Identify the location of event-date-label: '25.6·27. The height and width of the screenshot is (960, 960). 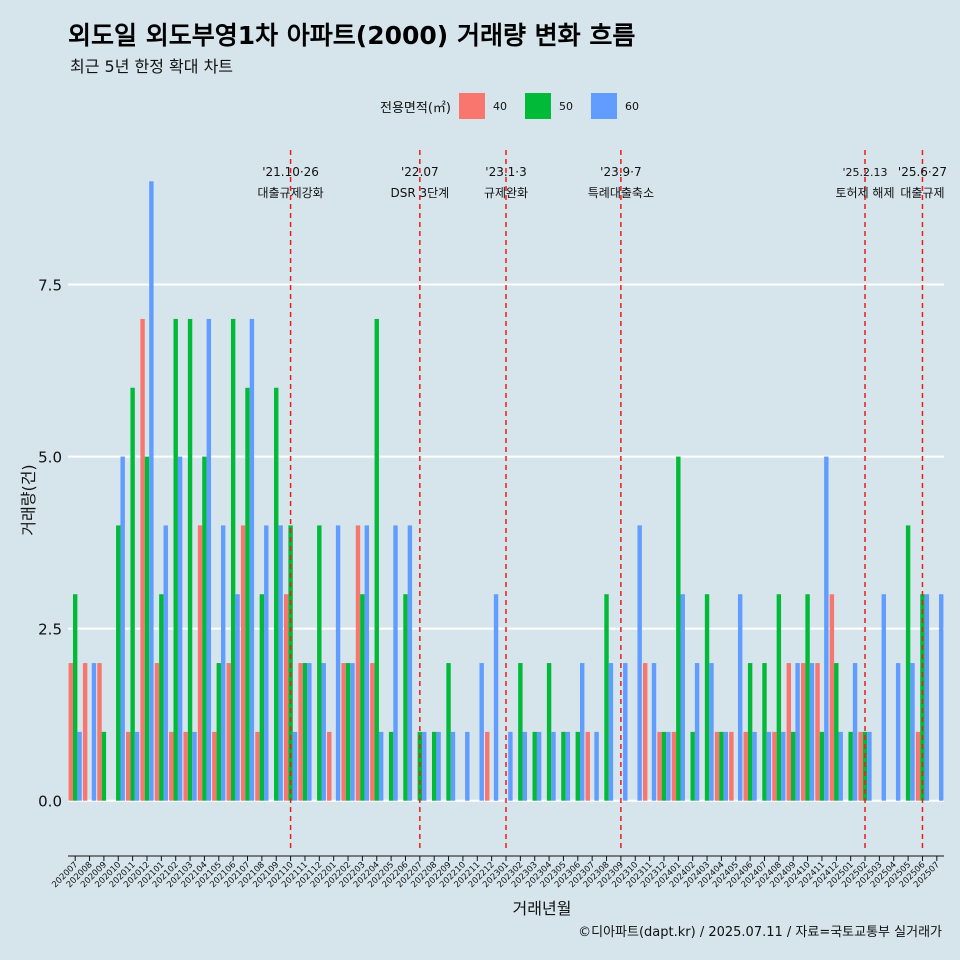
(922, 172).